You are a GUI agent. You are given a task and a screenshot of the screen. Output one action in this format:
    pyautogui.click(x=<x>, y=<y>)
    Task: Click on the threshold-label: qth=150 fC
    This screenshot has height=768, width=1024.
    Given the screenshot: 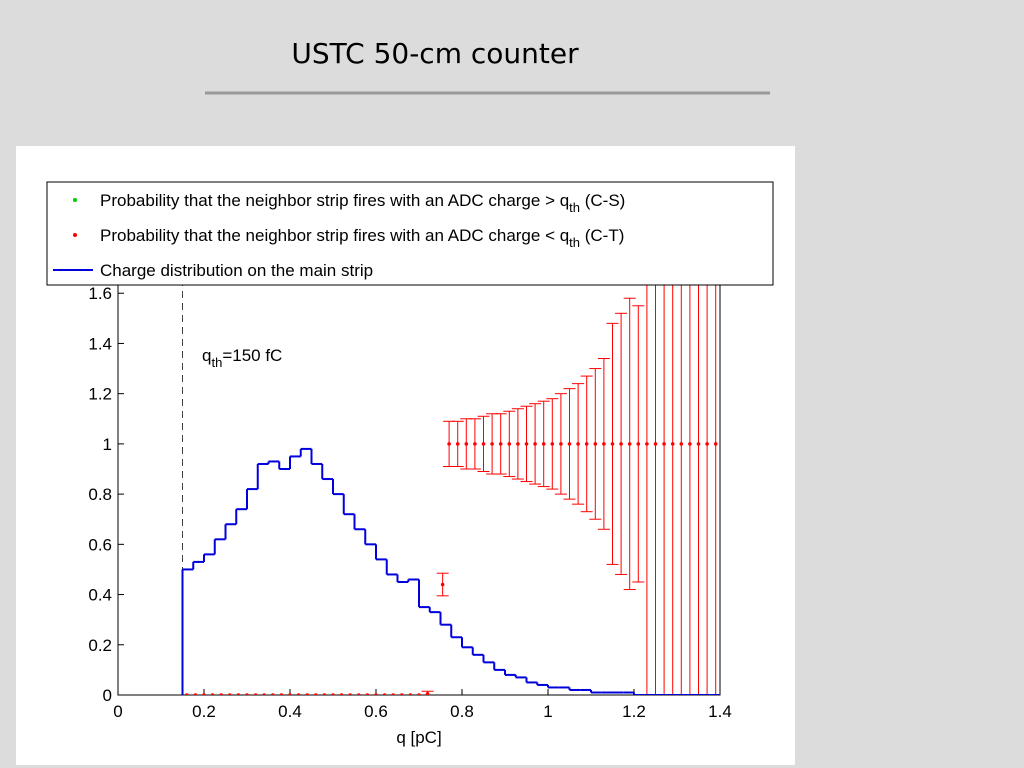 What is the action you would take?
    pyautogui.click(x=242, y=358)
    